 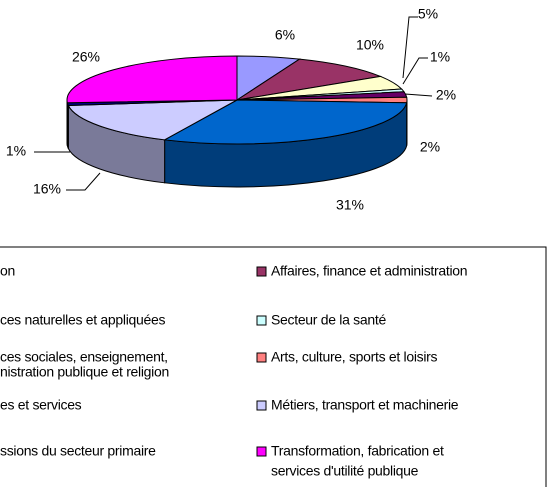 I want to click on legend-label: ssions du secteur primaire, so click(x=78, y=451).